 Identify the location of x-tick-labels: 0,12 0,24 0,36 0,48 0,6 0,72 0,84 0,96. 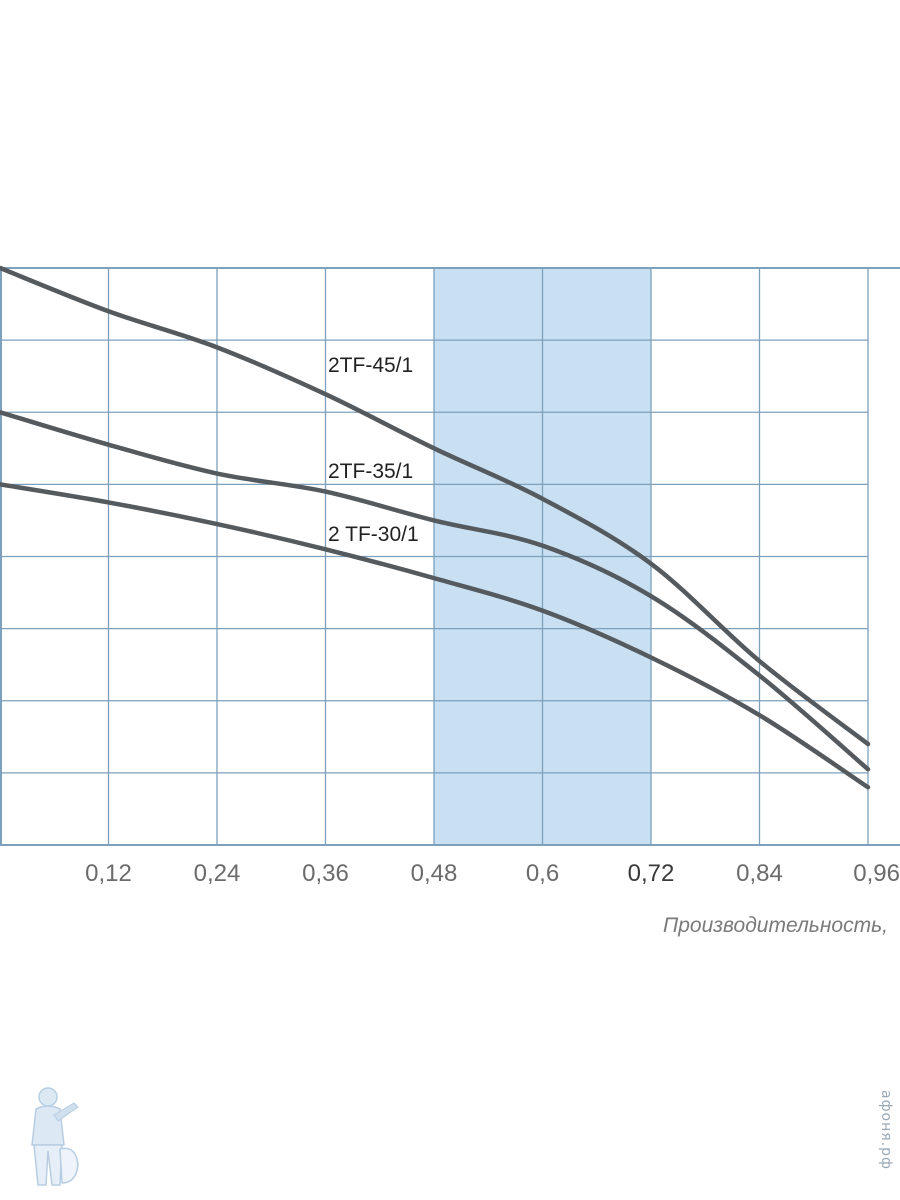
(492, 873).